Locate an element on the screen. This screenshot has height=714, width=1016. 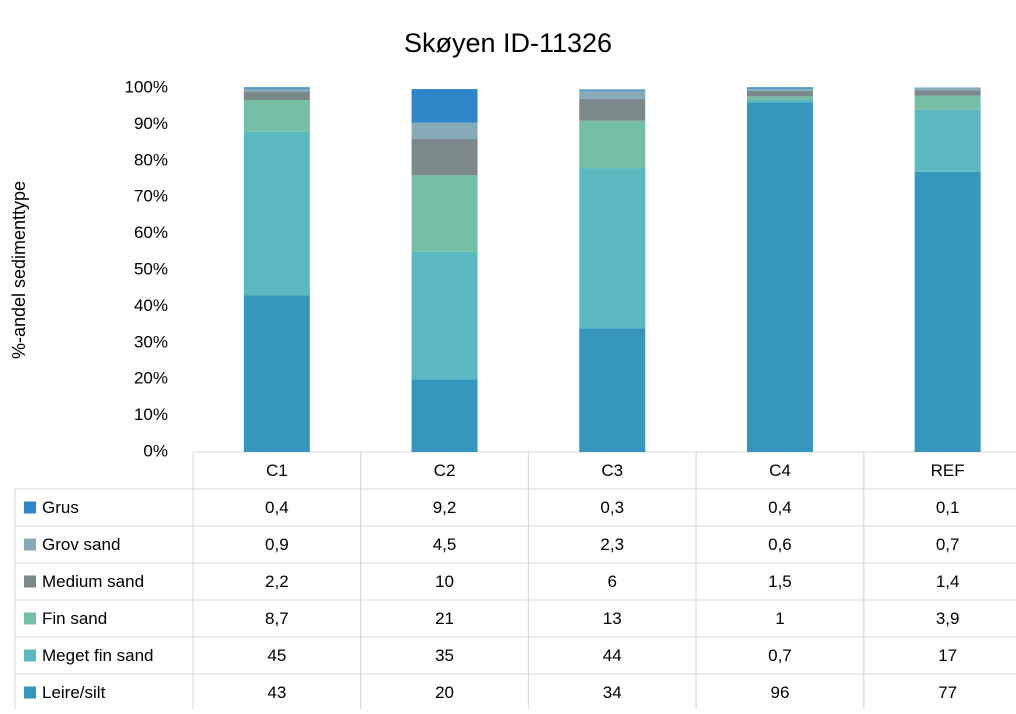
x-tick-label: C4 is located at coordinates (780, 470).